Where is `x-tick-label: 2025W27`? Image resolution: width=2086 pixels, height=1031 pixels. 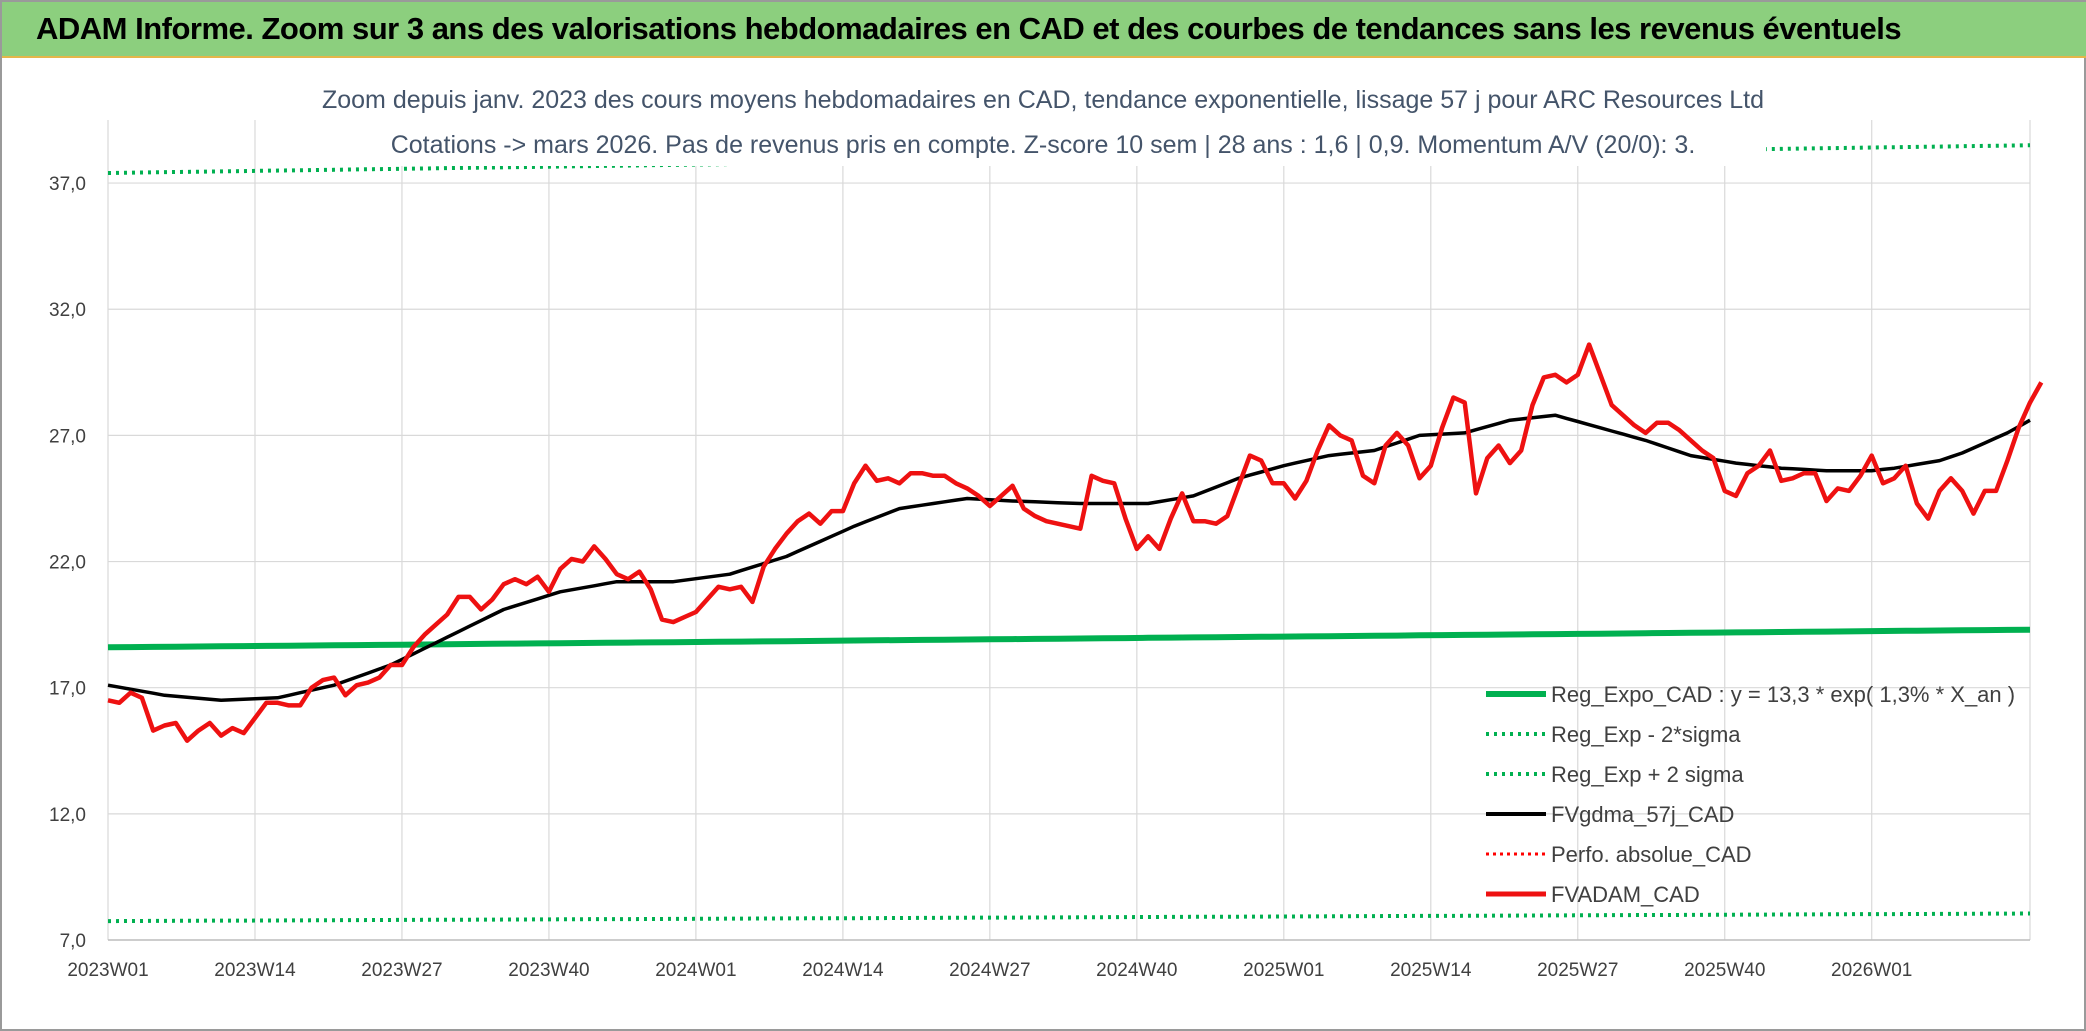
x-tick-label: 2025W27 is located at coordinates (1577, 970).